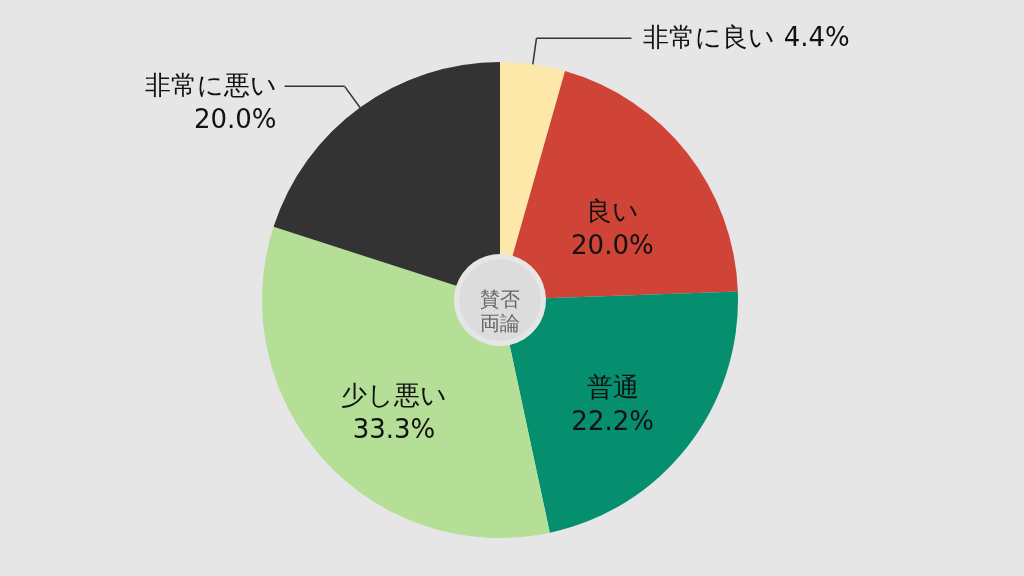 The width and height of the screenshot is (1024, 576). Describe the element at coordinates (500, 311) in the screenshot. I see `text: 賛否両論` at that location.